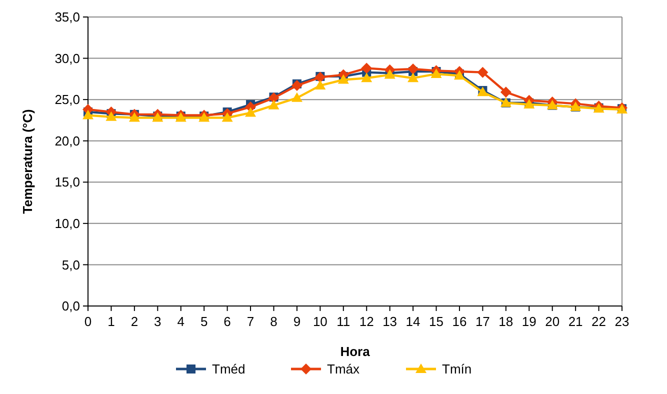 The width and height of the screenshot is (667, 394). What do you see at coordinates (67, 58) in the screenshot?
I see `y-tick-label: 30,0` at bounding box center [67, 58].